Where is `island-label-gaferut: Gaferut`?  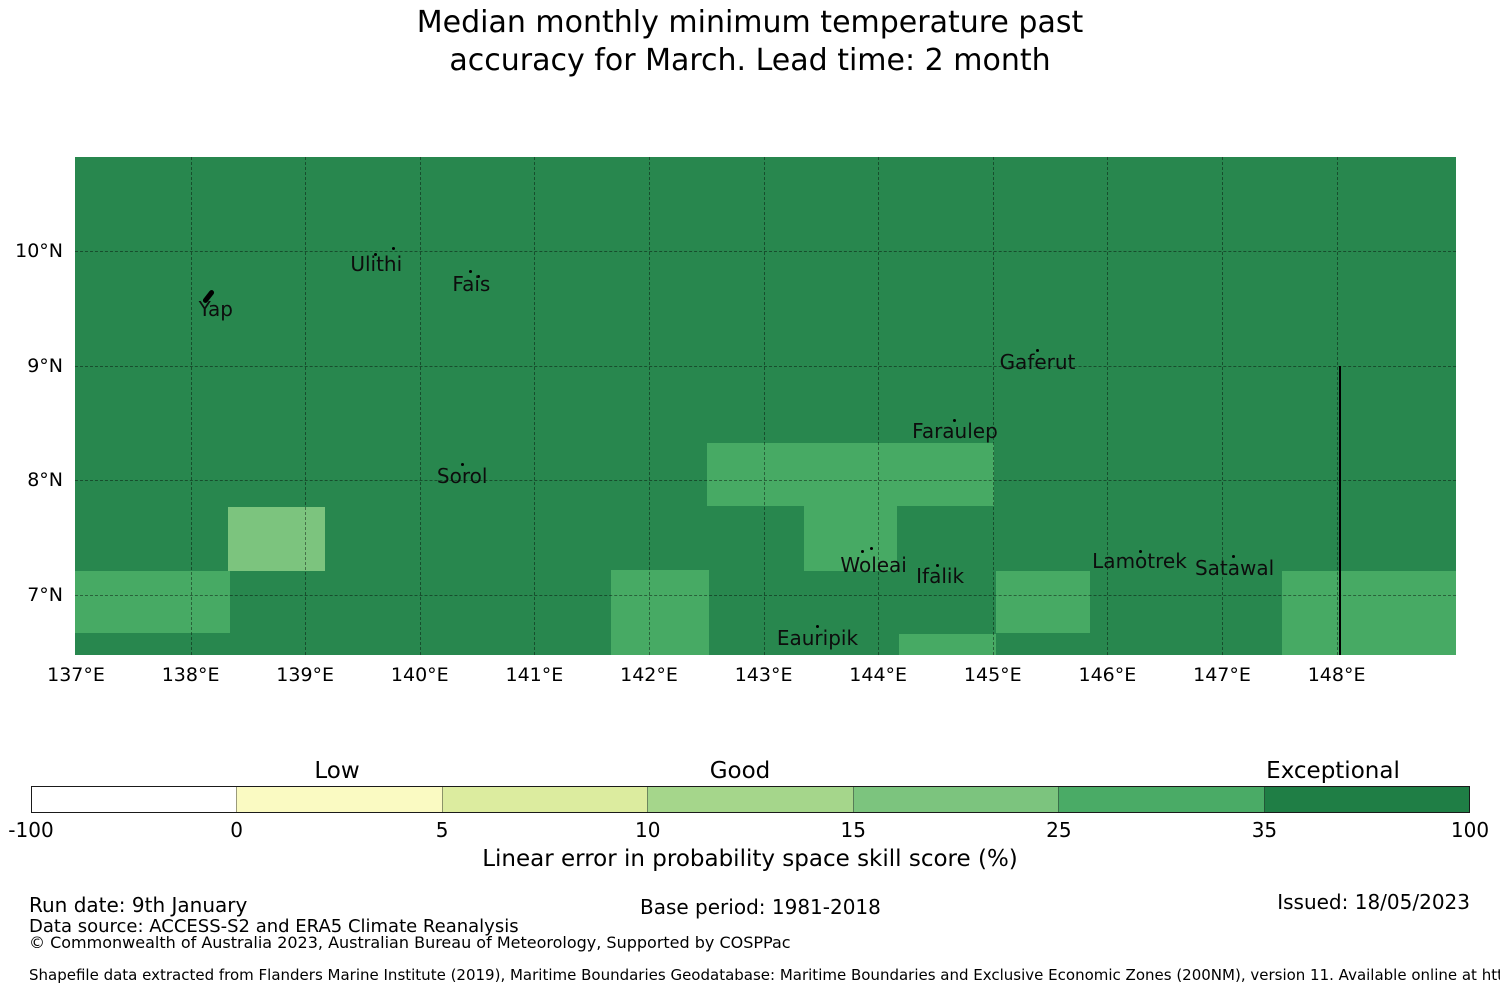 island-label-gaferut: Gaferut is located at coordinates (1037, 362).